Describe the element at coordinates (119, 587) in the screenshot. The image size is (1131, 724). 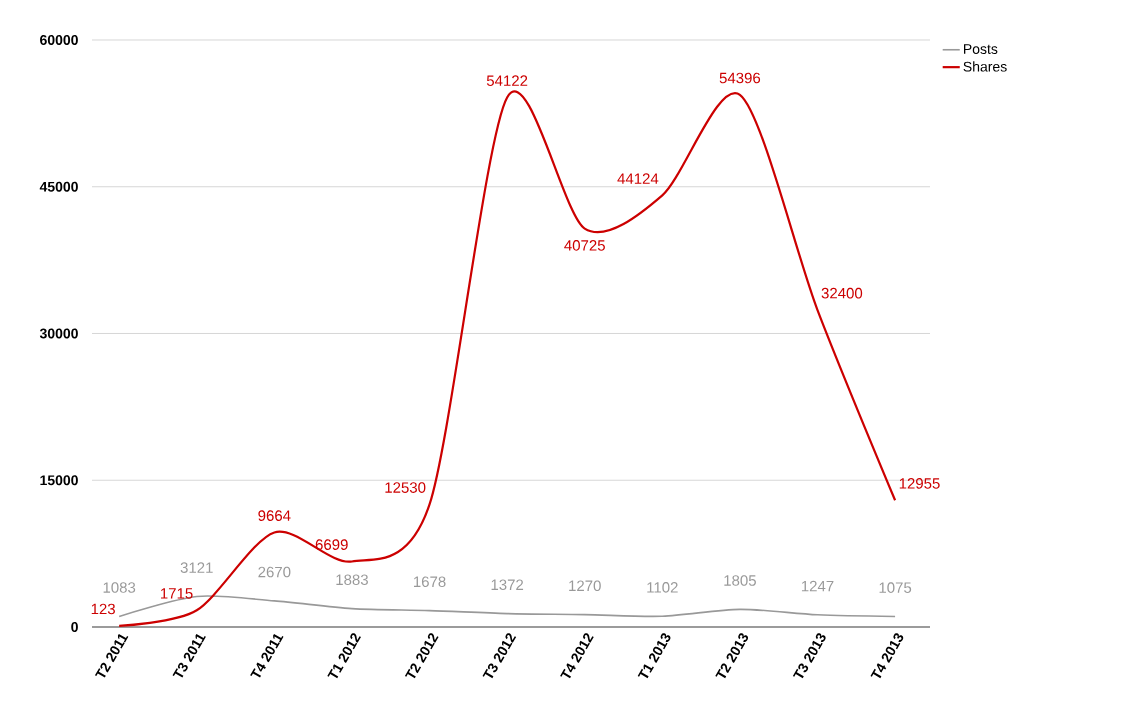
I see `data-label: 1083` at that location.